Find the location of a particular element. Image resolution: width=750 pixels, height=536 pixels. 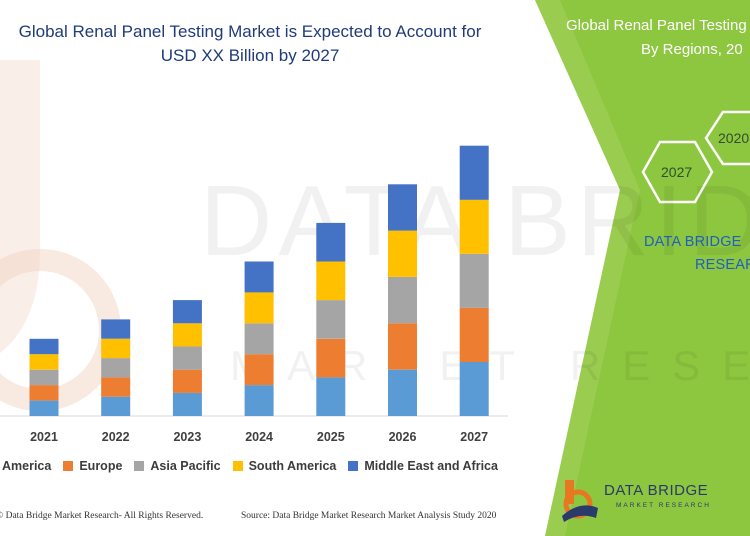

bar-2022-asia-pacific is located at coordinates (116, 368).